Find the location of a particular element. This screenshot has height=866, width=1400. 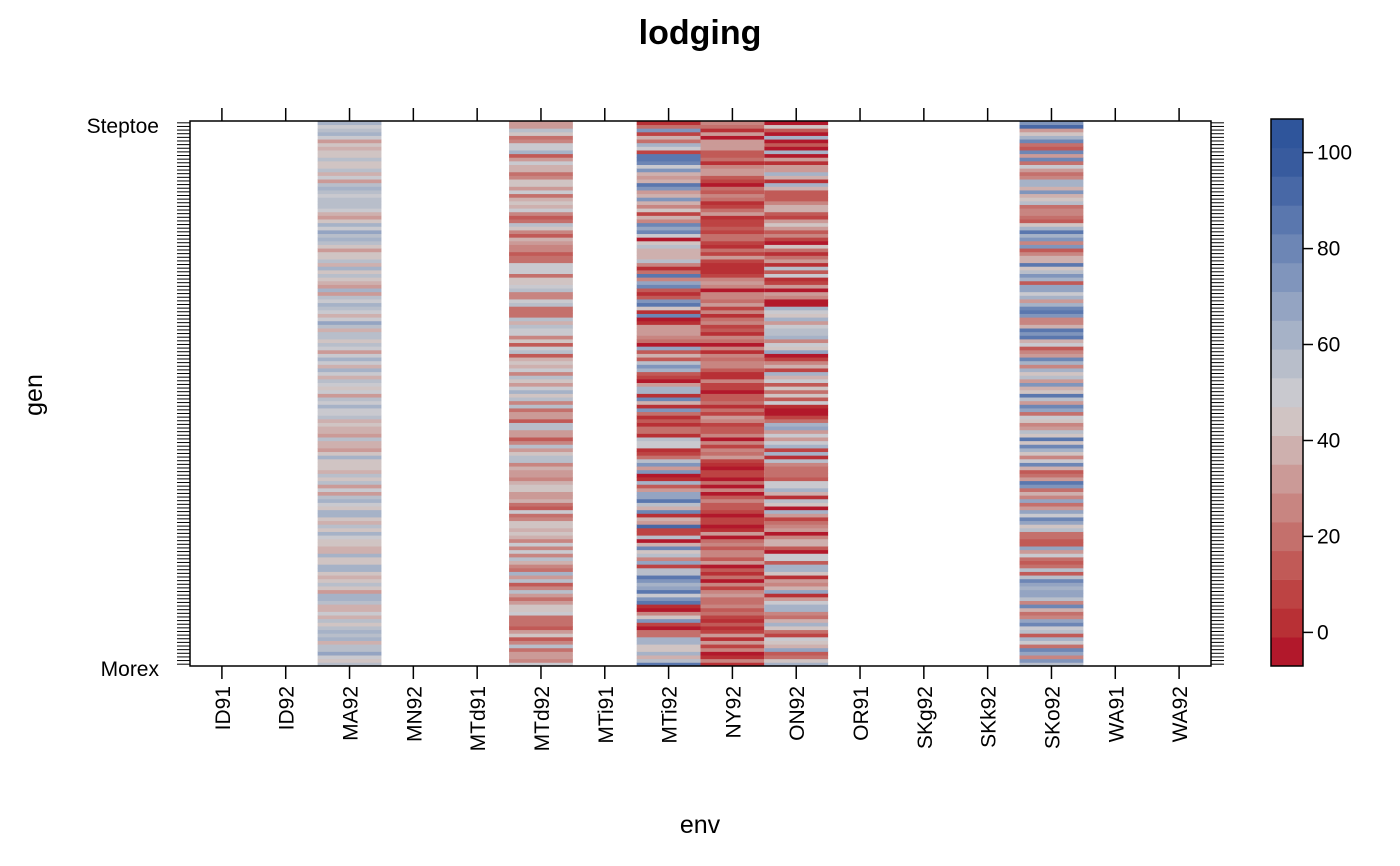

colorbar-segment is located at coordinates (1287, 162).